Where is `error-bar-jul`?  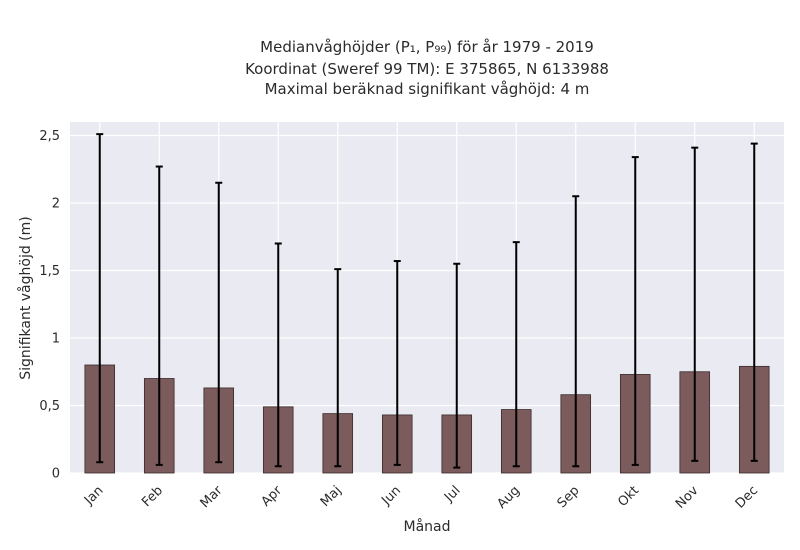
error-bar-jul is located at coordinates (457, 365).